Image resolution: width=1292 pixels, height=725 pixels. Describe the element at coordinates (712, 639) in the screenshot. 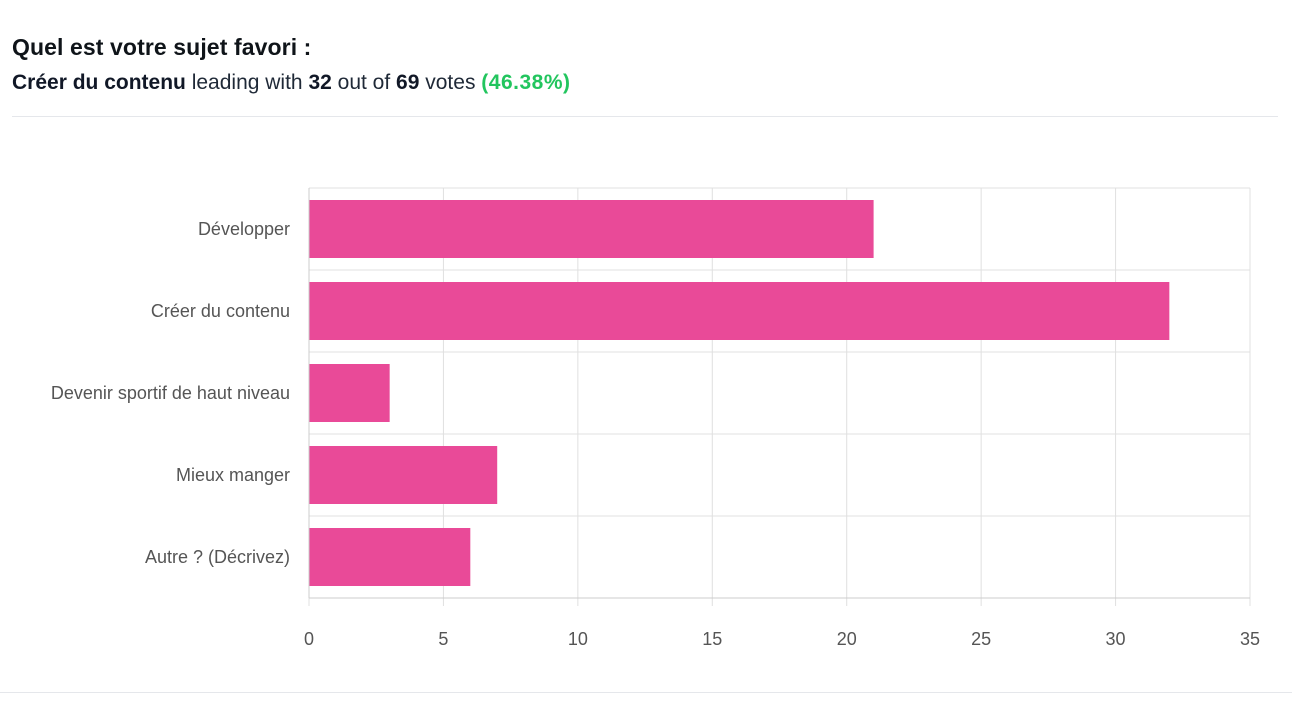

I see `x-tick-label: 15` at that location.